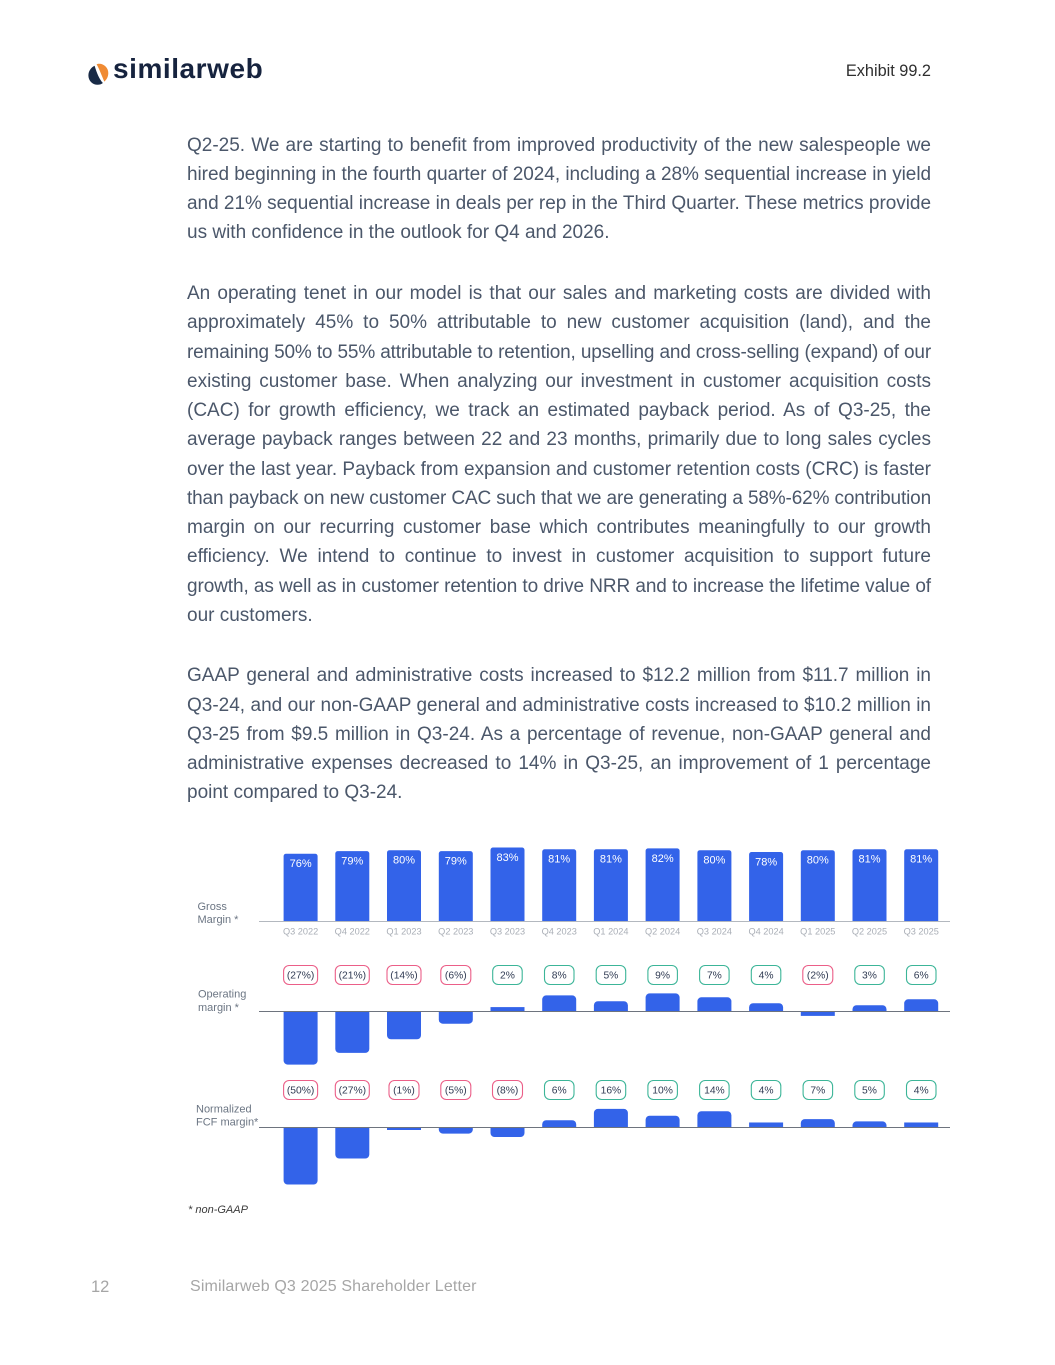  I want to click on svg-text: Q3 2022, so click(300, 931).